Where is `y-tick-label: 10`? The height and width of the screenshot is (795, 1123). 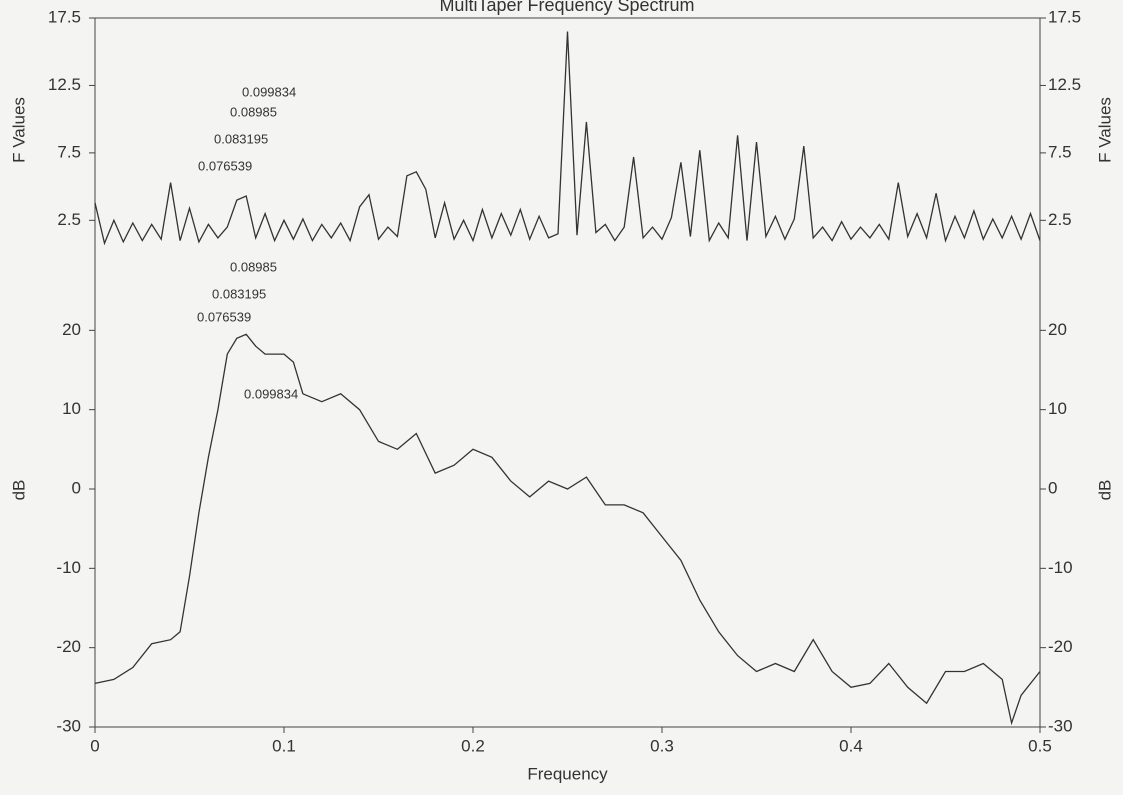 y-tick-label: 10 is located at coordinates (71, 408).